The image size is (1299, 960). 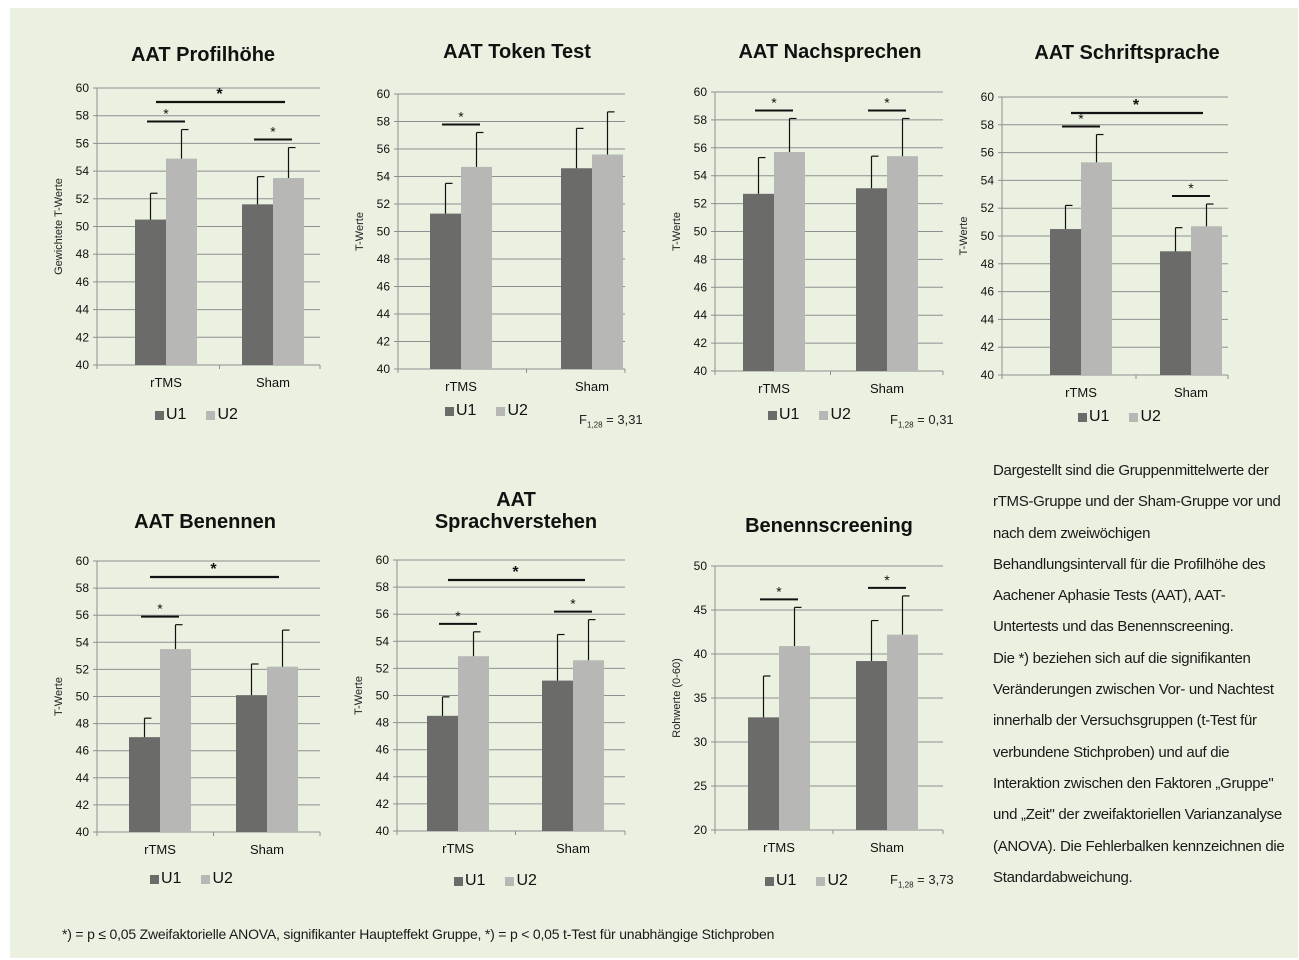 What do you see at coordinates (205, 522) in the screenshot?
I see `chart-title: AAT Benennen` at bounding box center [205, 522].